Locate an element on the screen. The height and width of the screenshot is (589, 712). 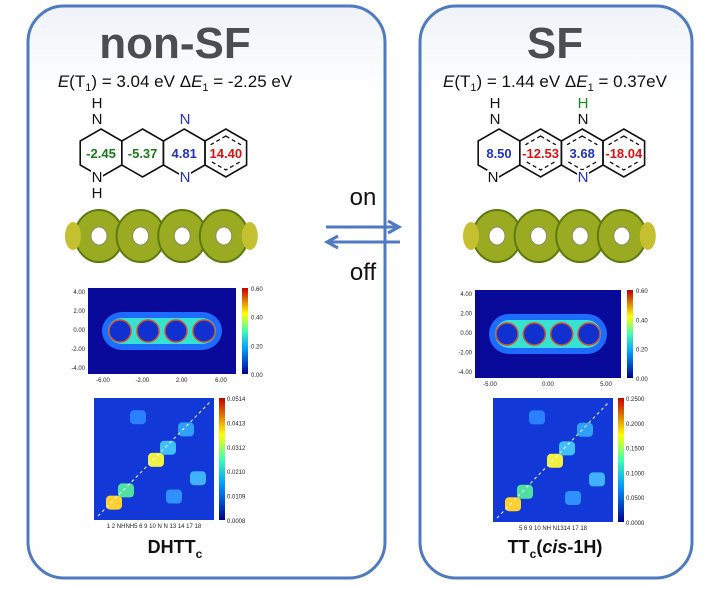
on-label: on is located at coordinates (363, 197).